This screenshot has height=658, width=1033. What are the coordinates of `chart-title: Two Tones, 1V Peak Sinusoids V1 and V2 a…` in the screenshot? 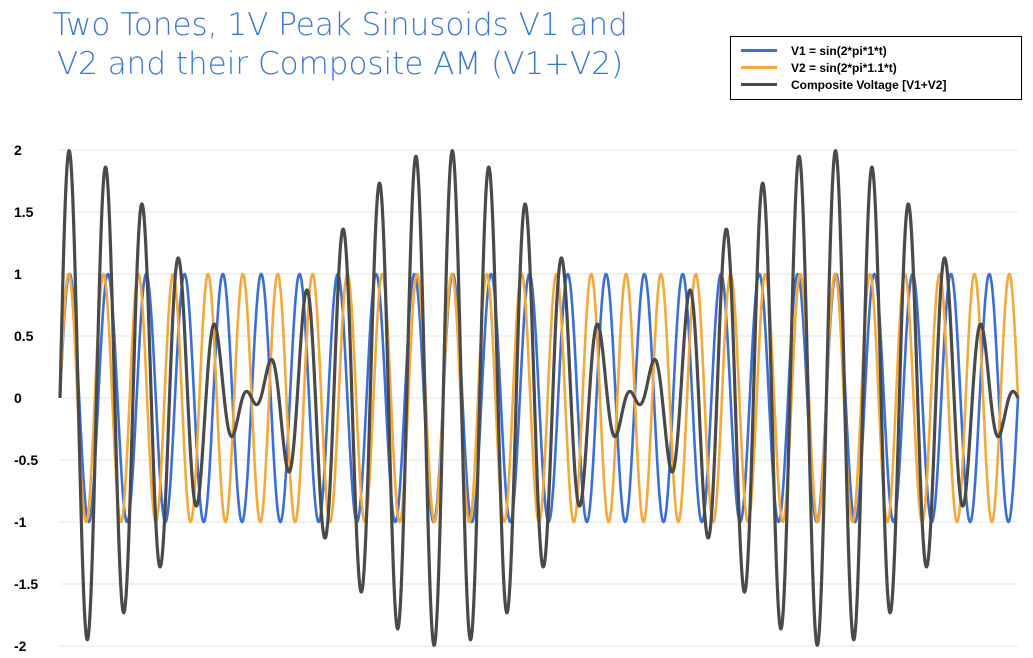 It's located at (340, 45).